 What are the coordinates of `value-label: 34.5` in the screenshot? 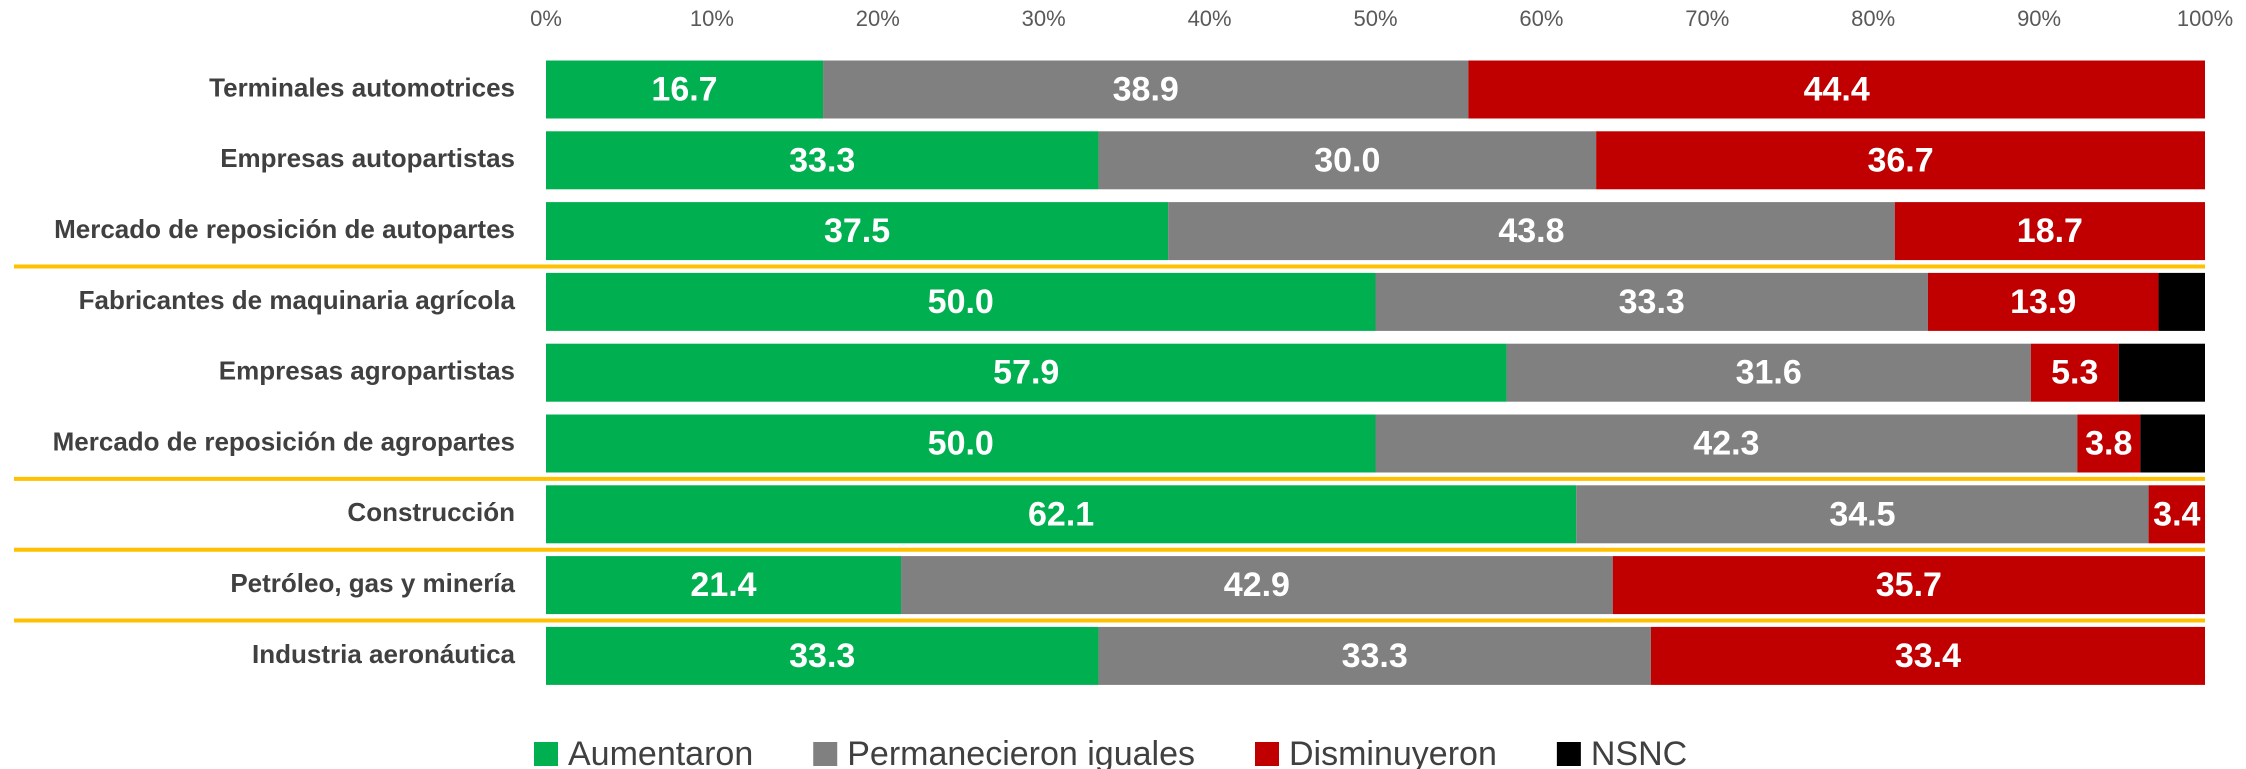 It's located at (1862, 514).